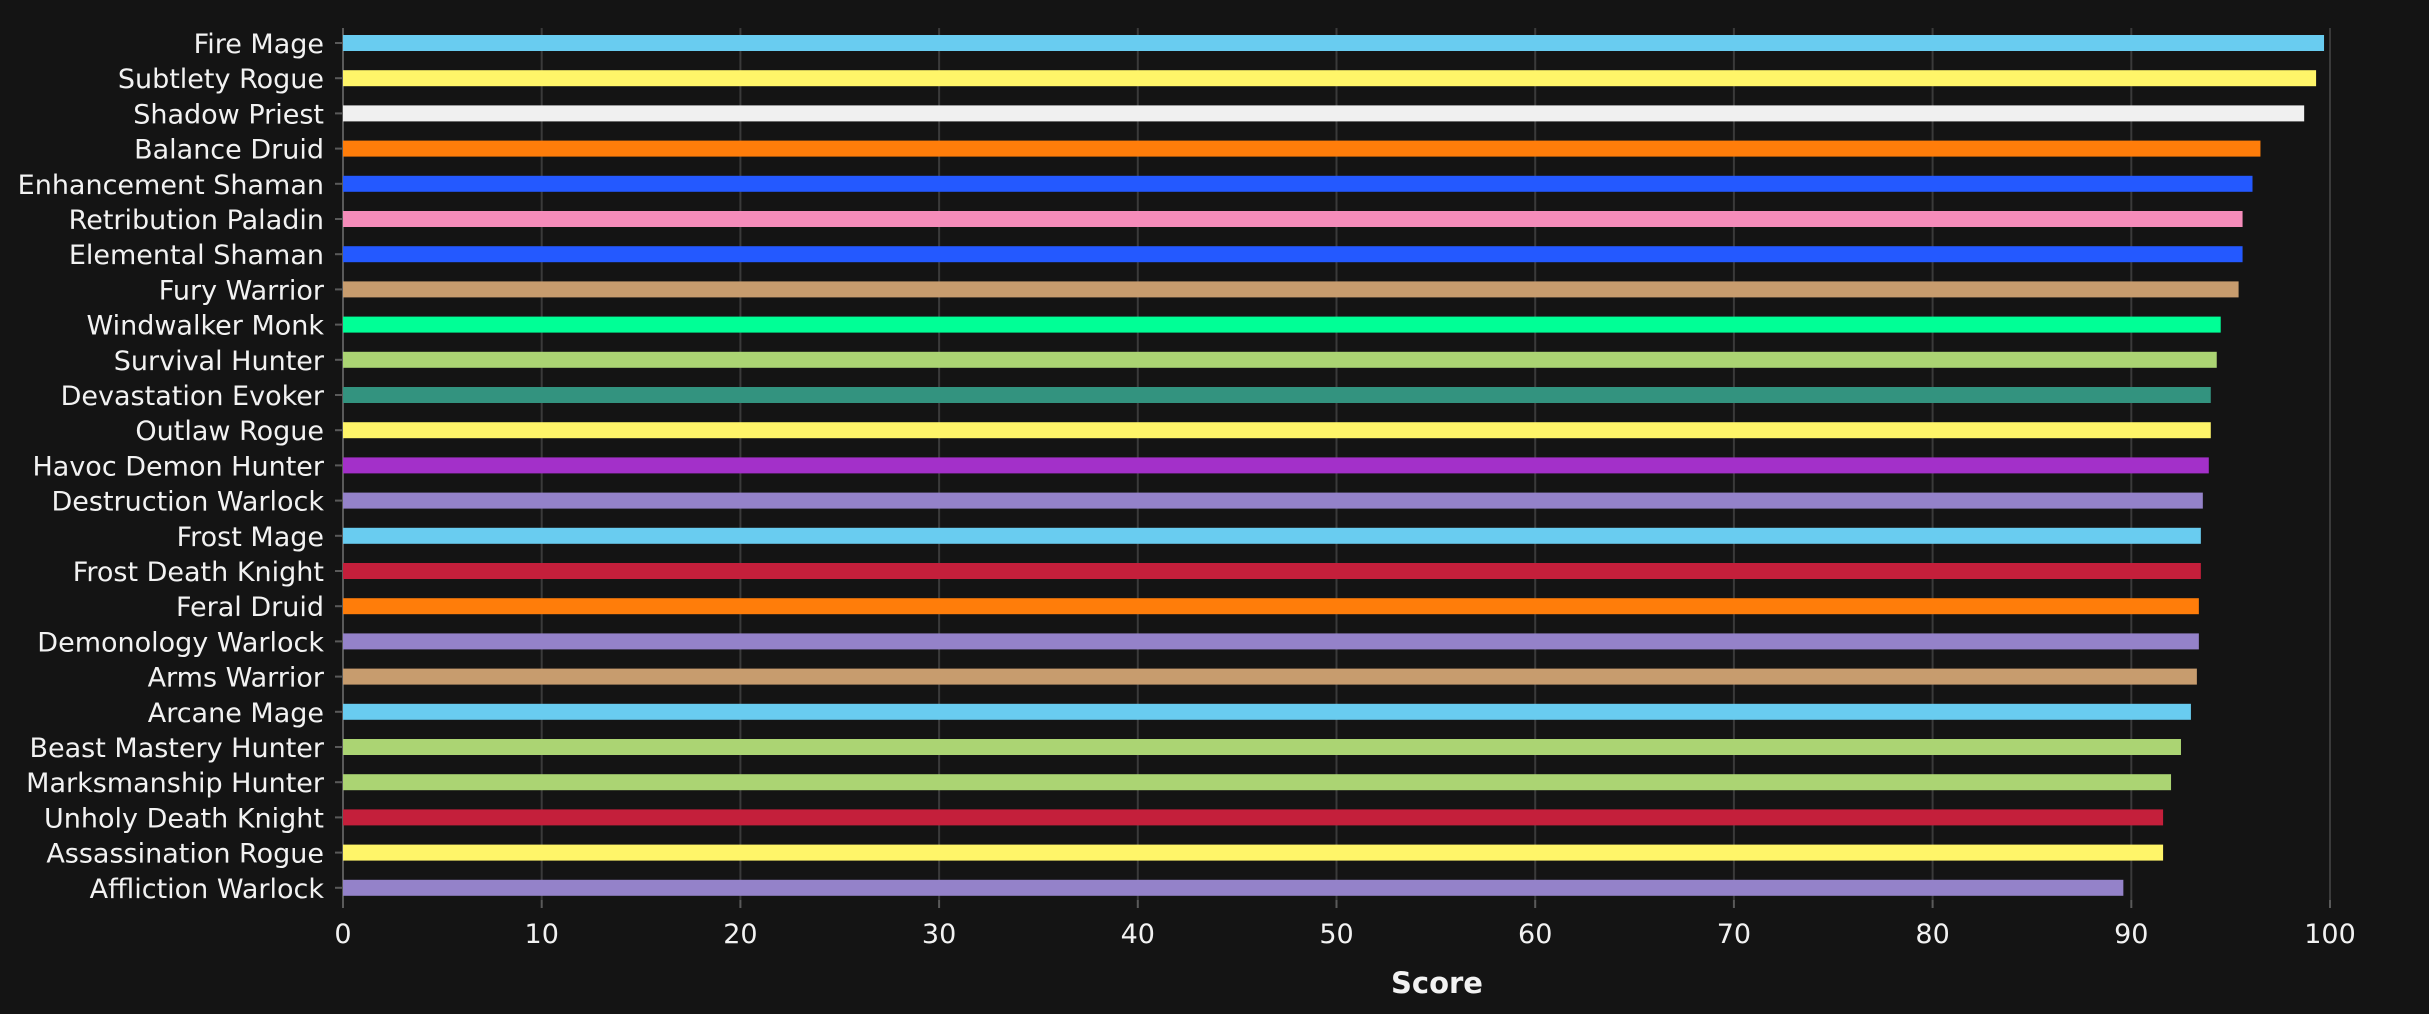 The height and width of the screenshot is (1014, 2429). Describe the element at coordinates (740, 934) in the screenshot. I see `x-tick-label: 20` at that location.